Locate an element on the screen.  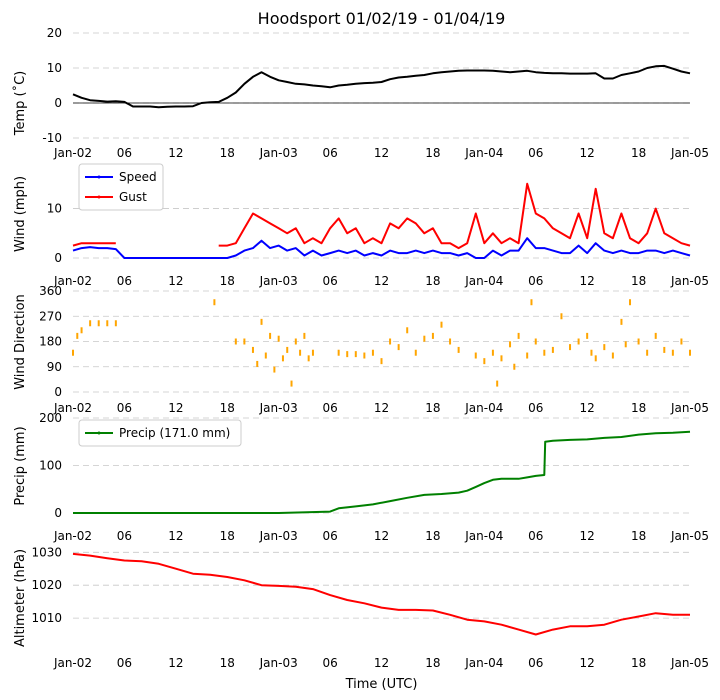
xlabel: Time (UTC) is located at coordinates (381, 684).